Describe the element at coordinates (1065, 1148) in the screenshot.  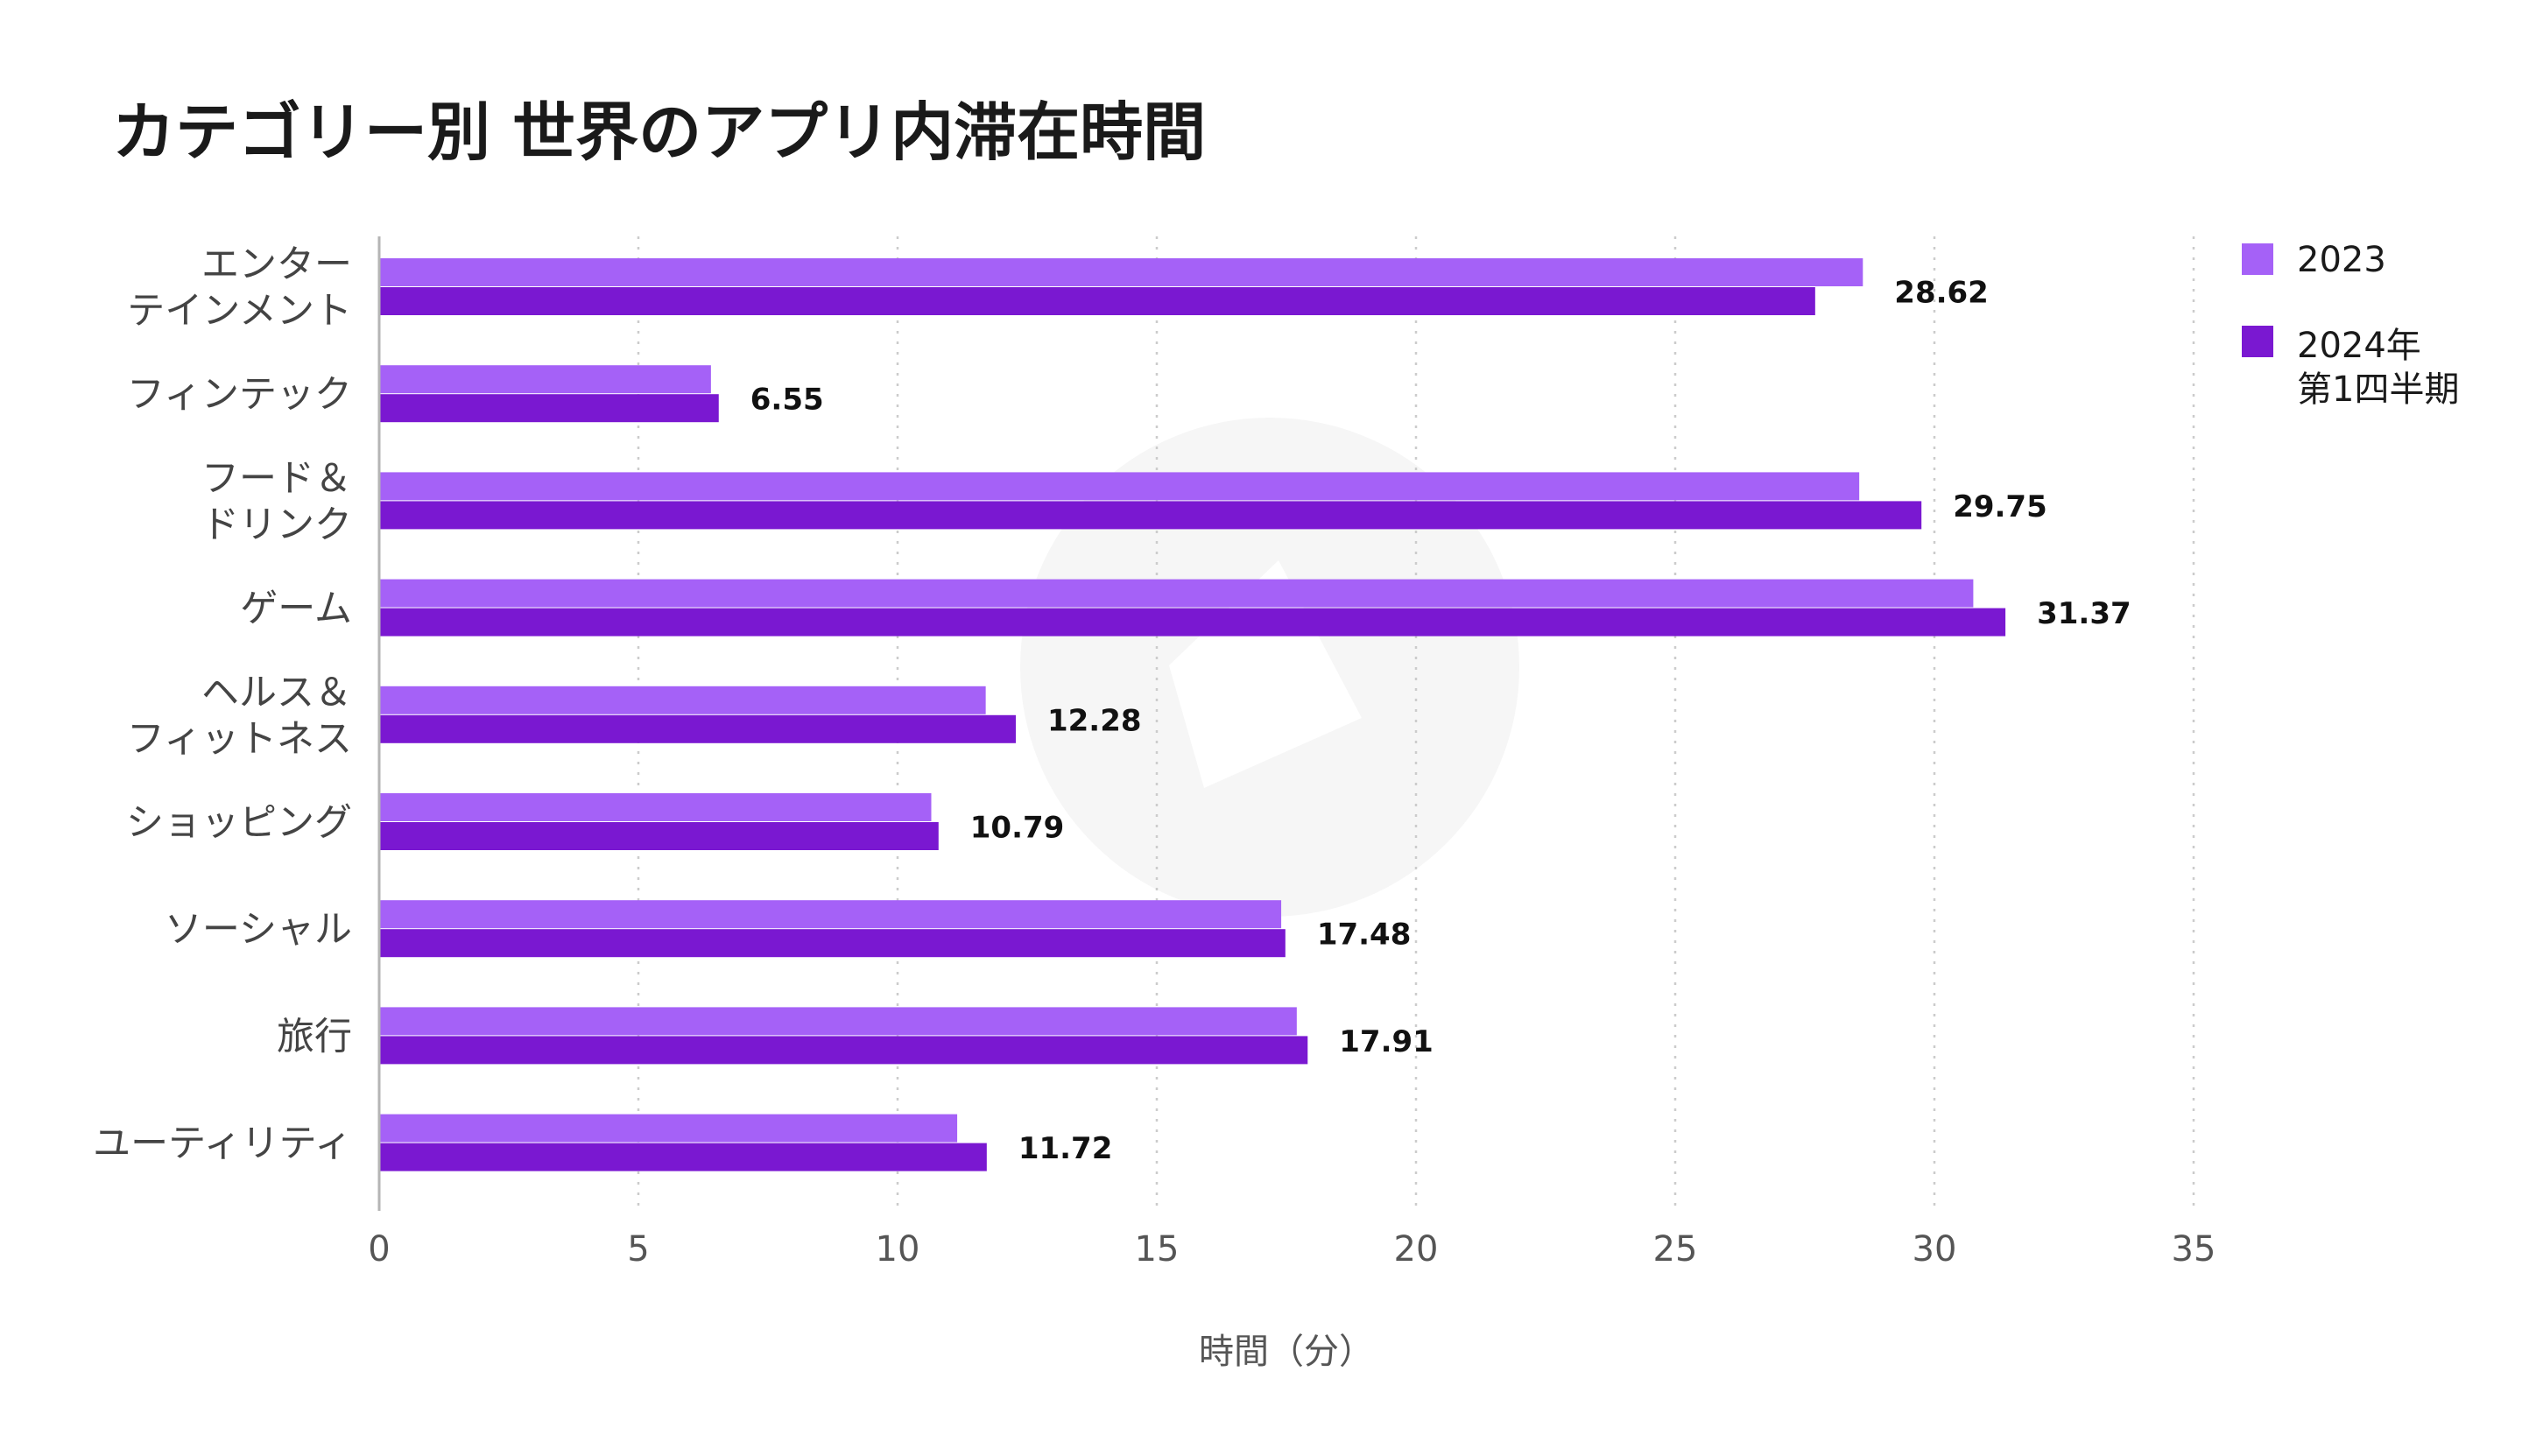
I see `value-label: 11.72` at that location.